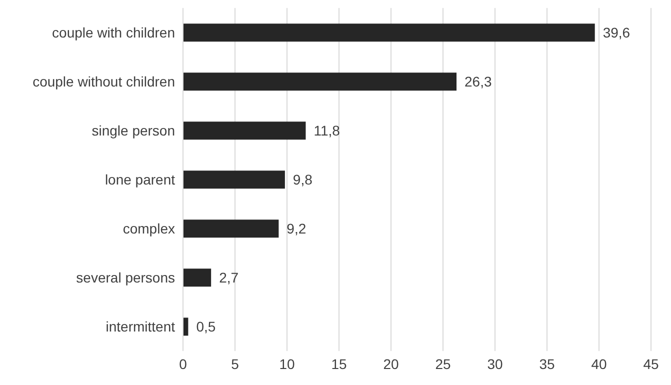 Image resolution: width=671 pixels, height=385 pixels. Describe the element at coordinates (327, 130) in the screenshot. I see `data-label: 11,8` at that location.